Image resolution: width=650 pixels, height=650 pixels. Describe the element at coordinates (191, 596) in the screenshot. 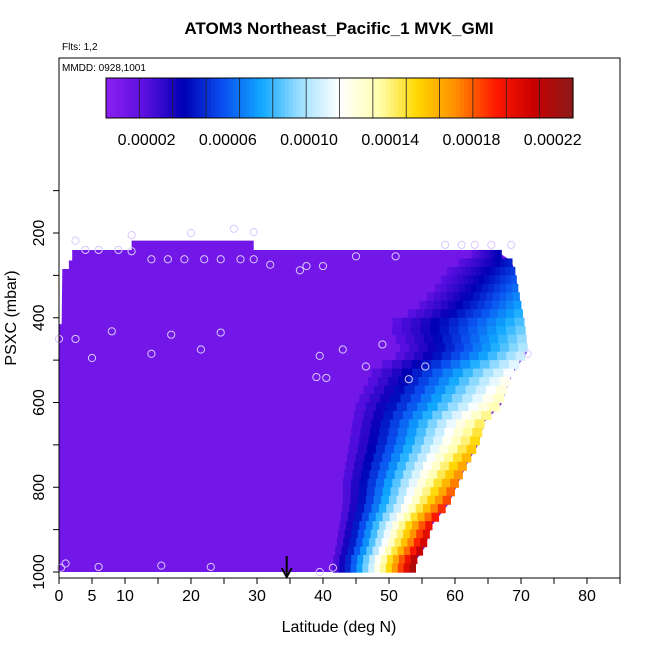

I see `x-tick-label: 20` at that location.